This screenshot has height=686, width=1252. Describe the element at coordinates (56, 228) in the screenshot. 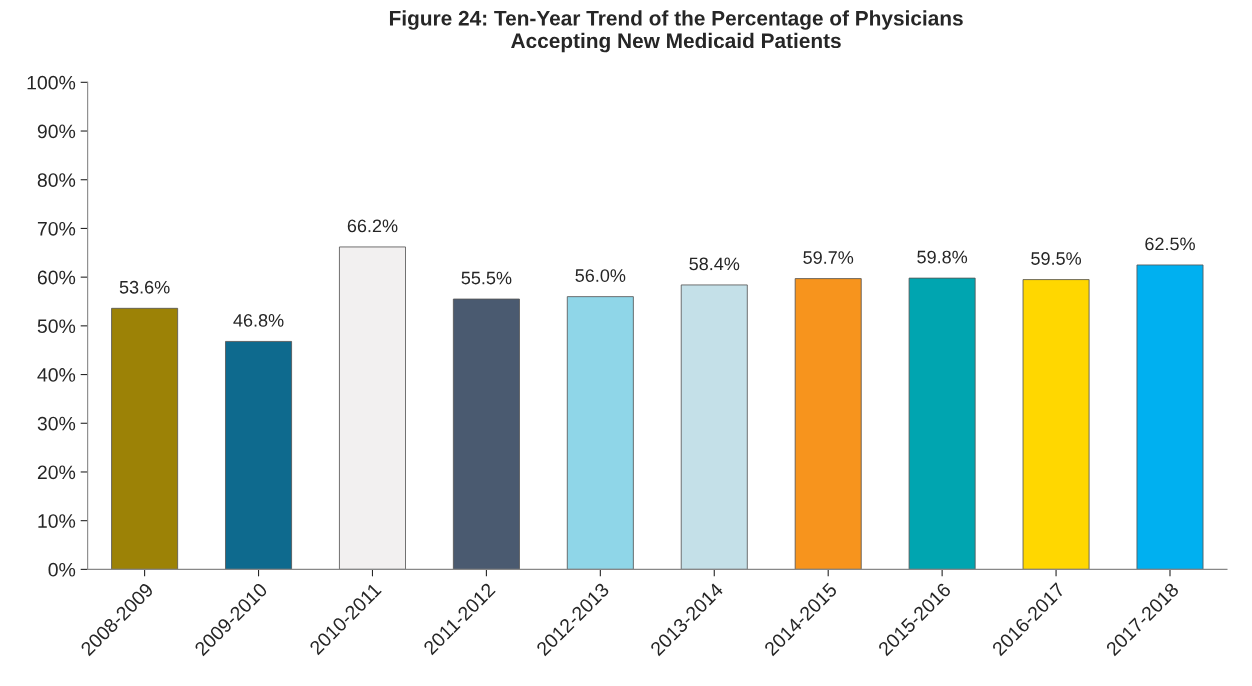

I see `y-tick-label: 70%` at that location.